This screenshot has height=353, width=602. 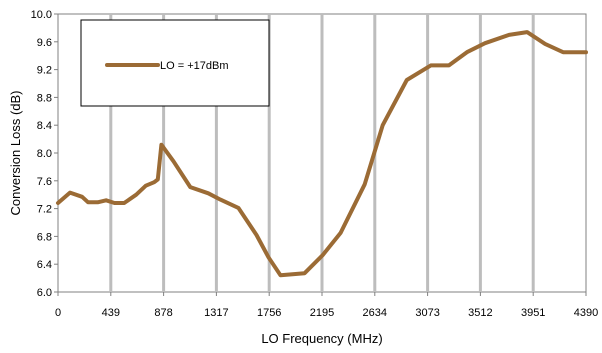 What do you see at coordinates (58, 313) in the screenshot?
I see `x-tick-label: 0` at bounding box center [58, 313].